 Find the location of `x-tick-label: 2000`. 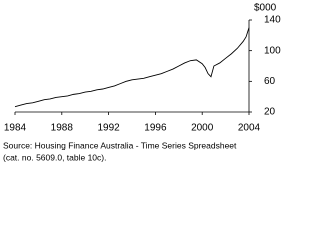

x-tick-label: 2000 is located at coordinates (202, 128).